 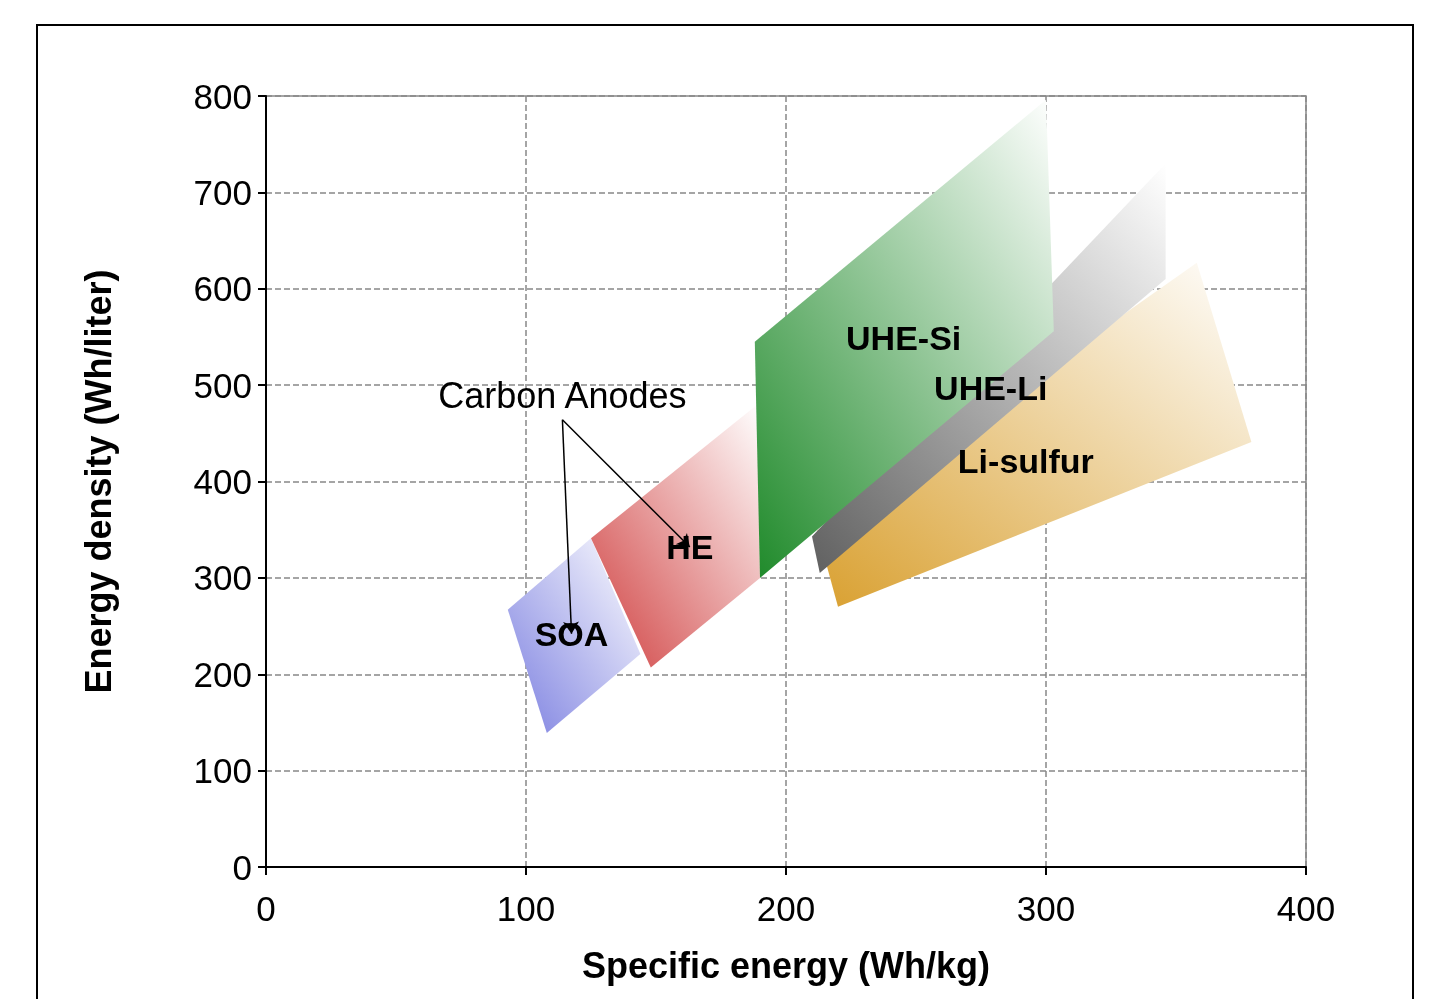 What do you see at coordinates (222, 289) in the screenshot?
I see `y-tick-label: 600` at bounding box center [222, 289].